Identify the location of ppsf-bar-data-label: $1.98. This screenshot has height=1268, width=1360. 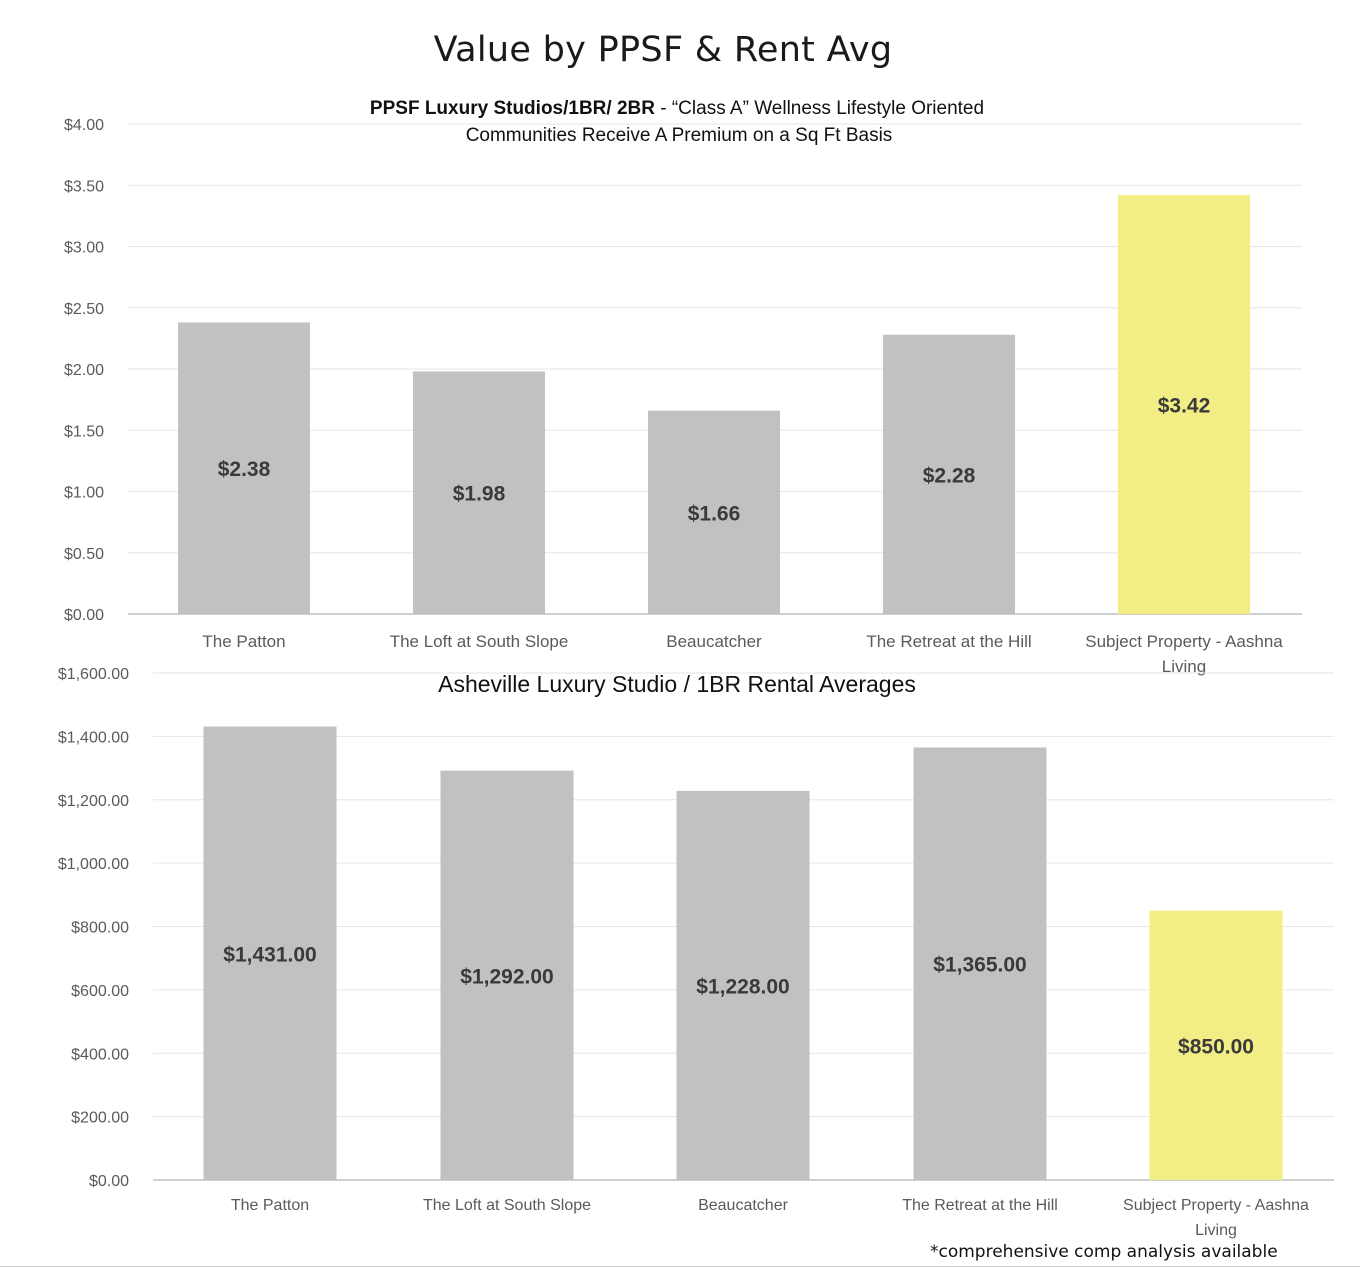
(479, 494).